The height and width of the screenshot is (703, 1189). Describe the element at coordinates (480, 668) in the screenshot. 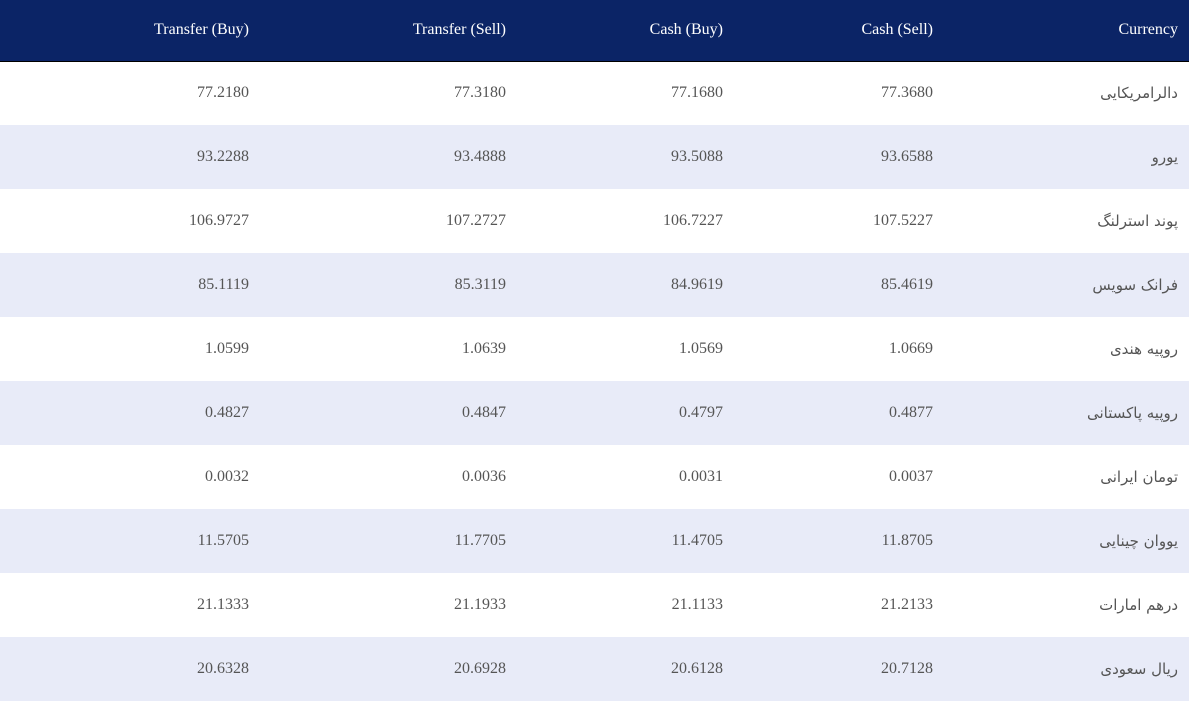

I see `transfer-sell-cell: 20.6928` at that location.